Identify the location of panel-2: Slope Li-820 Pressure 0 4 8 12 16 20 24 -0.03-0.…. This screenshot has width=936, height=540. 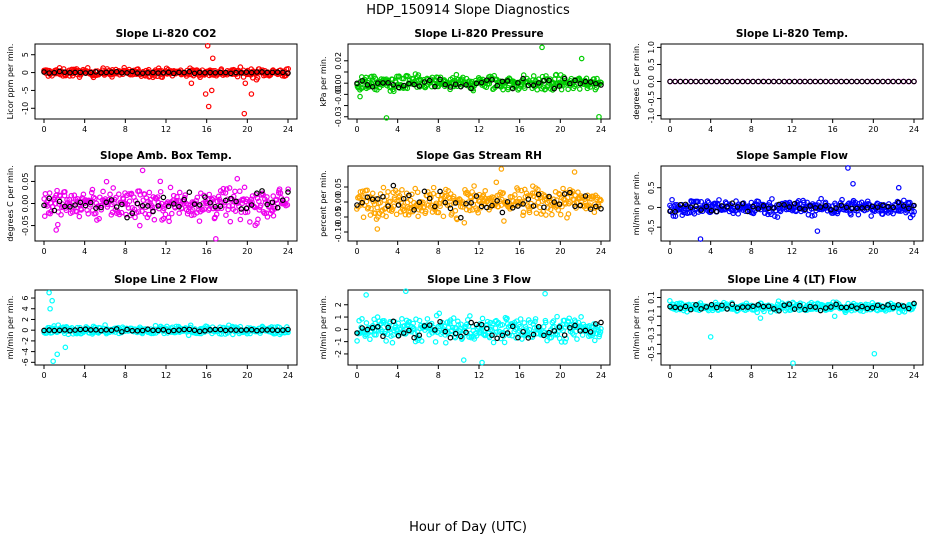
(465, 81).